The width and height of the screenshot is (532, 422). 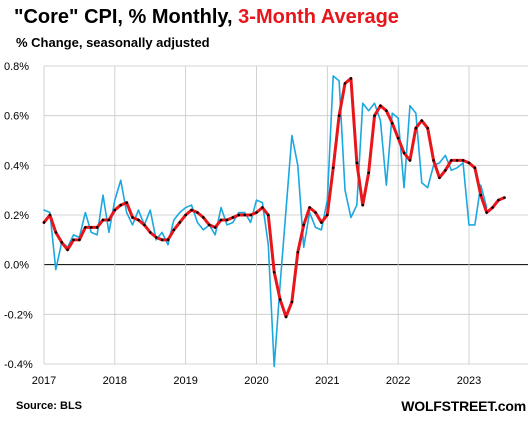 What do you see at coordinates (49, 406) in the screenshot?
I see `source-note: Source: BLS` at bounding box center [49, 406].